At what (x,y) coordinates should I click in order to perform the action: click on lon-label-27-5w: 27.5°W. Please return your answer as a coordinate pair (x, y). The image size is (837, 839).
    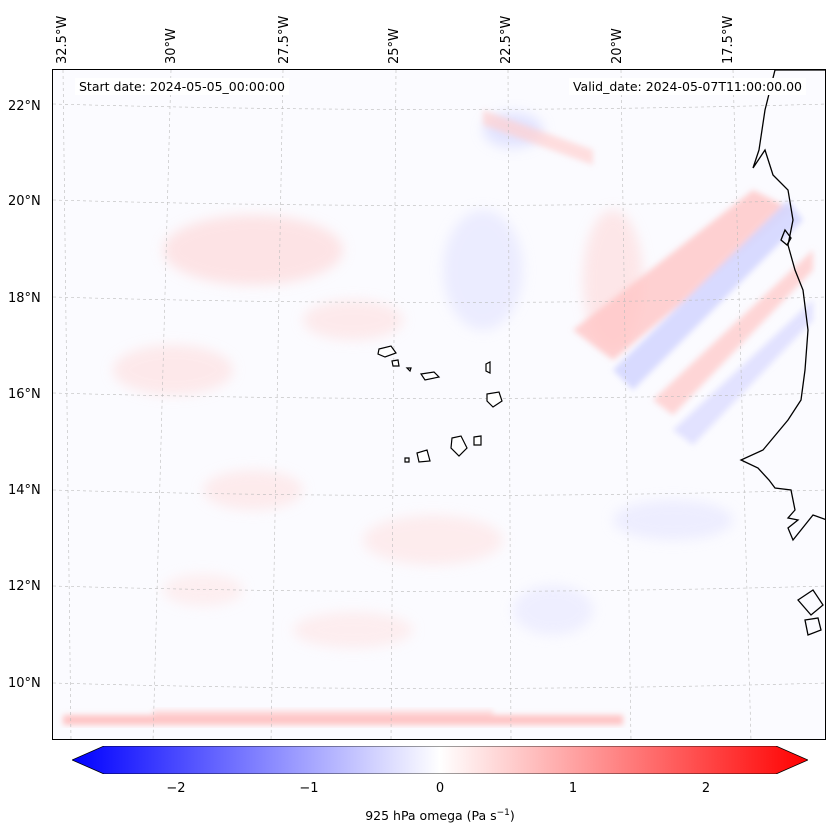
    Looking at the image, I should click on (284, 39).